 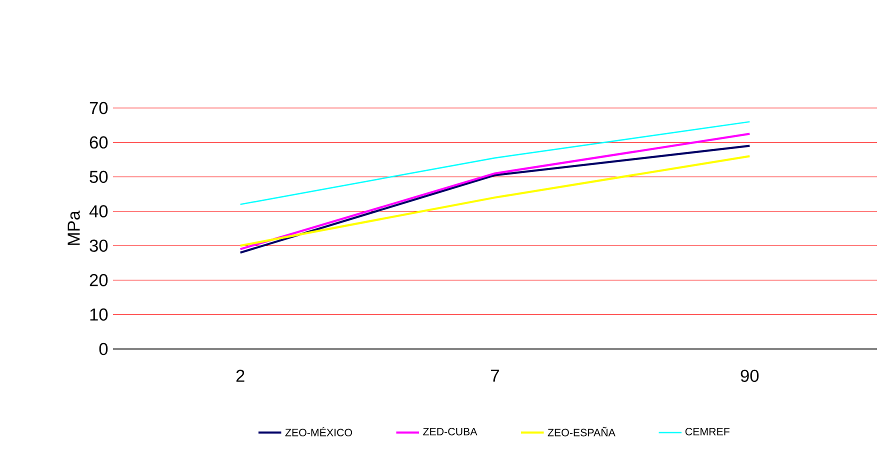 I want to click on x-tick-label: 2, so click(x=240, y=376).